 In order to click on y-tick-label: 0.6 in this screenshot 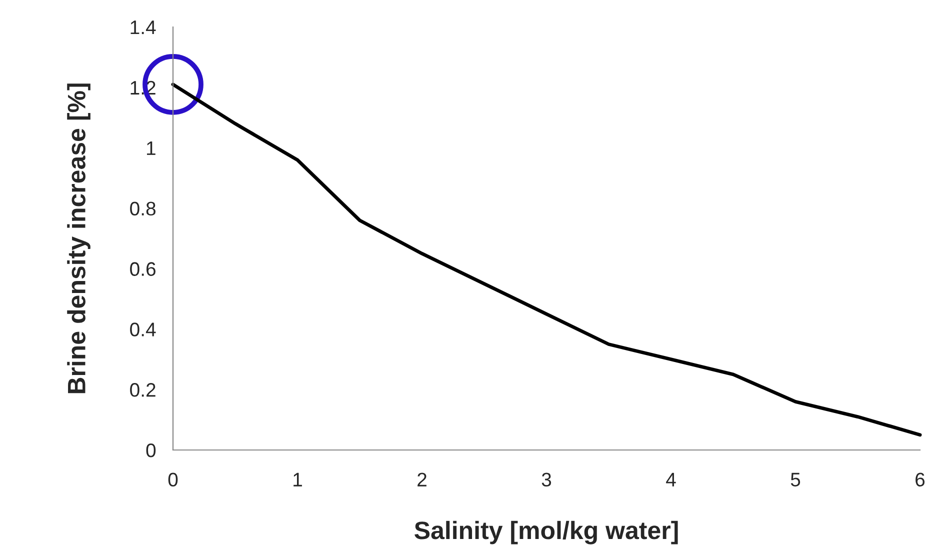, I will do `click(143, 269)`.